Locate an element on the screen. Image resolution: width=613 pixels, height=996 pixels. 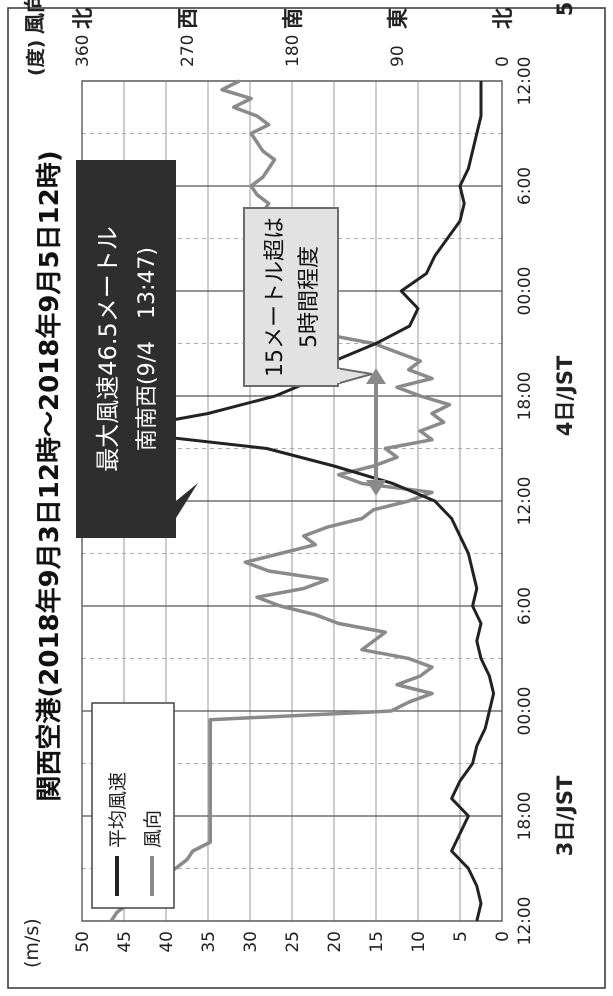
chart-title: 関西空港(2018年9月3日12時〜2018年9月5日12時) is located at coordinates (49, 475).